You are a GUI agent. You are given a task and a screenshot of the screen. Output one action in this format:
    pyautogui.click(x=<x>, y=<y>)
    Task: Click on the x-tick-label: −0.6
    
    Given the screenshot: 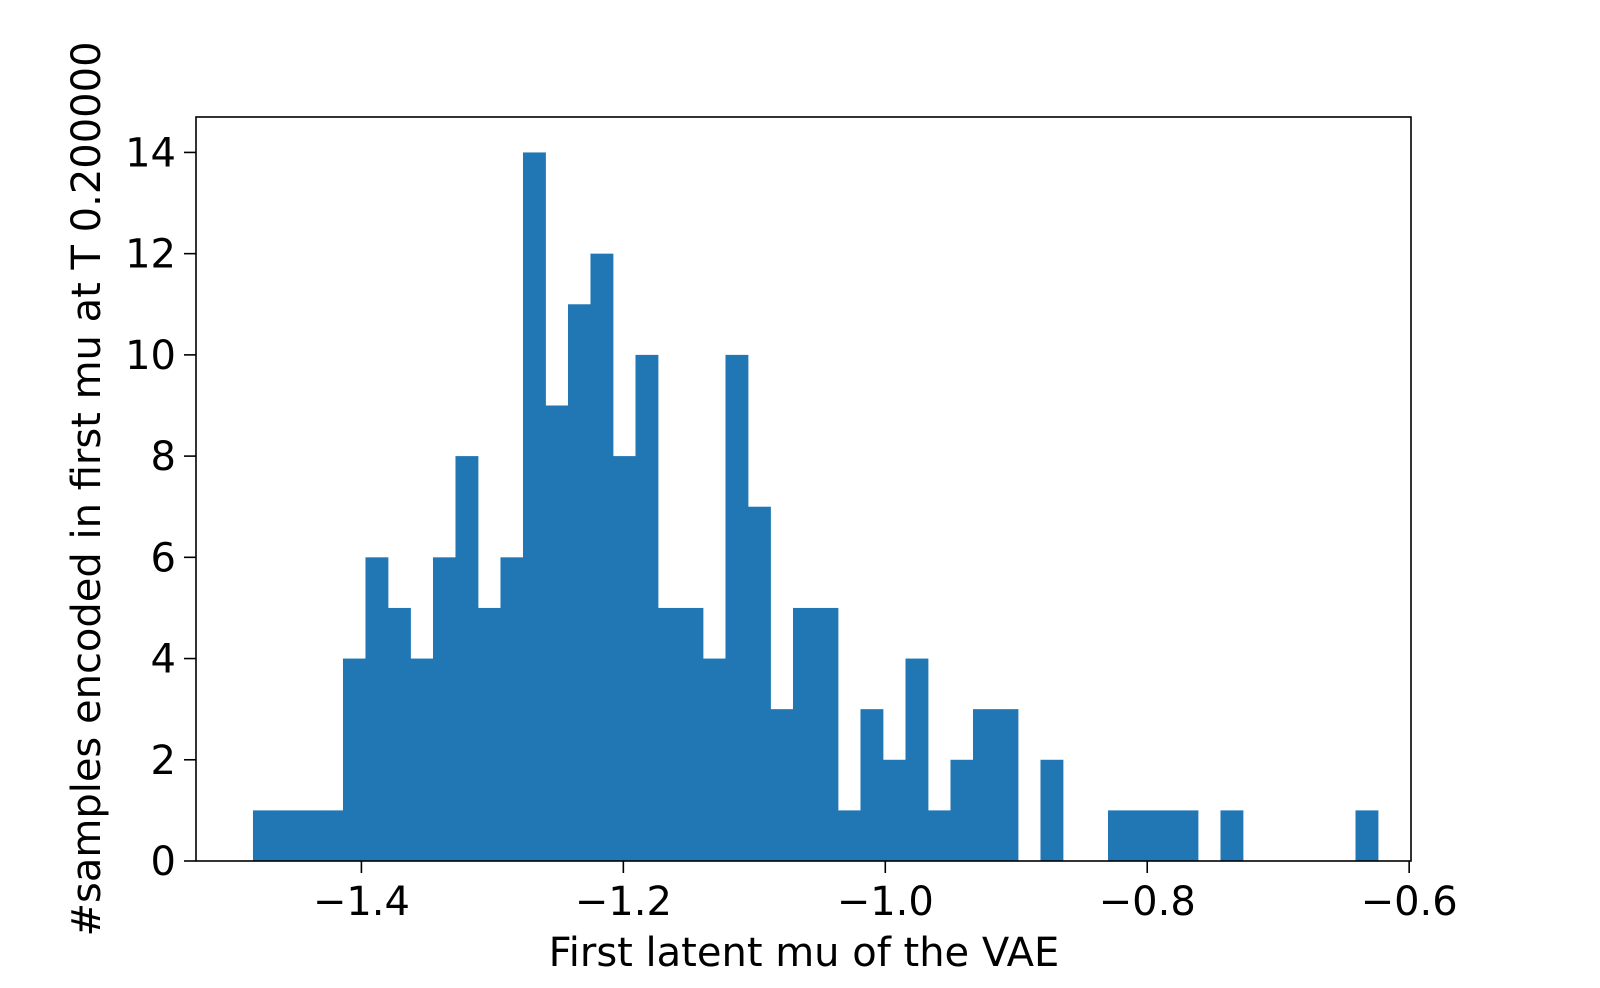 What is the action you would take?
    pyautogui.click(x=1409, y=902)
    